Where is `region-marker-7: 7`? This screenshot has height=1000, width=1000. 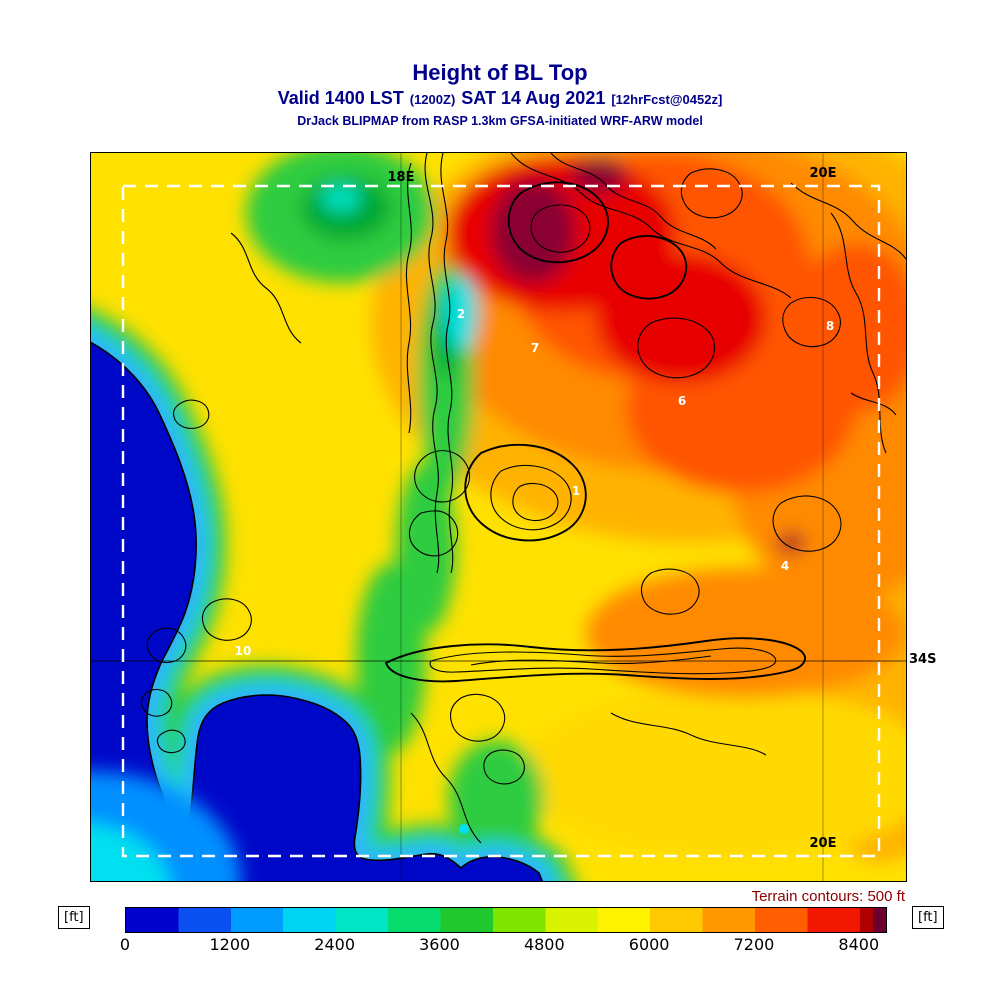 region-marker-7: 7 is located at coordinates (535, 348).